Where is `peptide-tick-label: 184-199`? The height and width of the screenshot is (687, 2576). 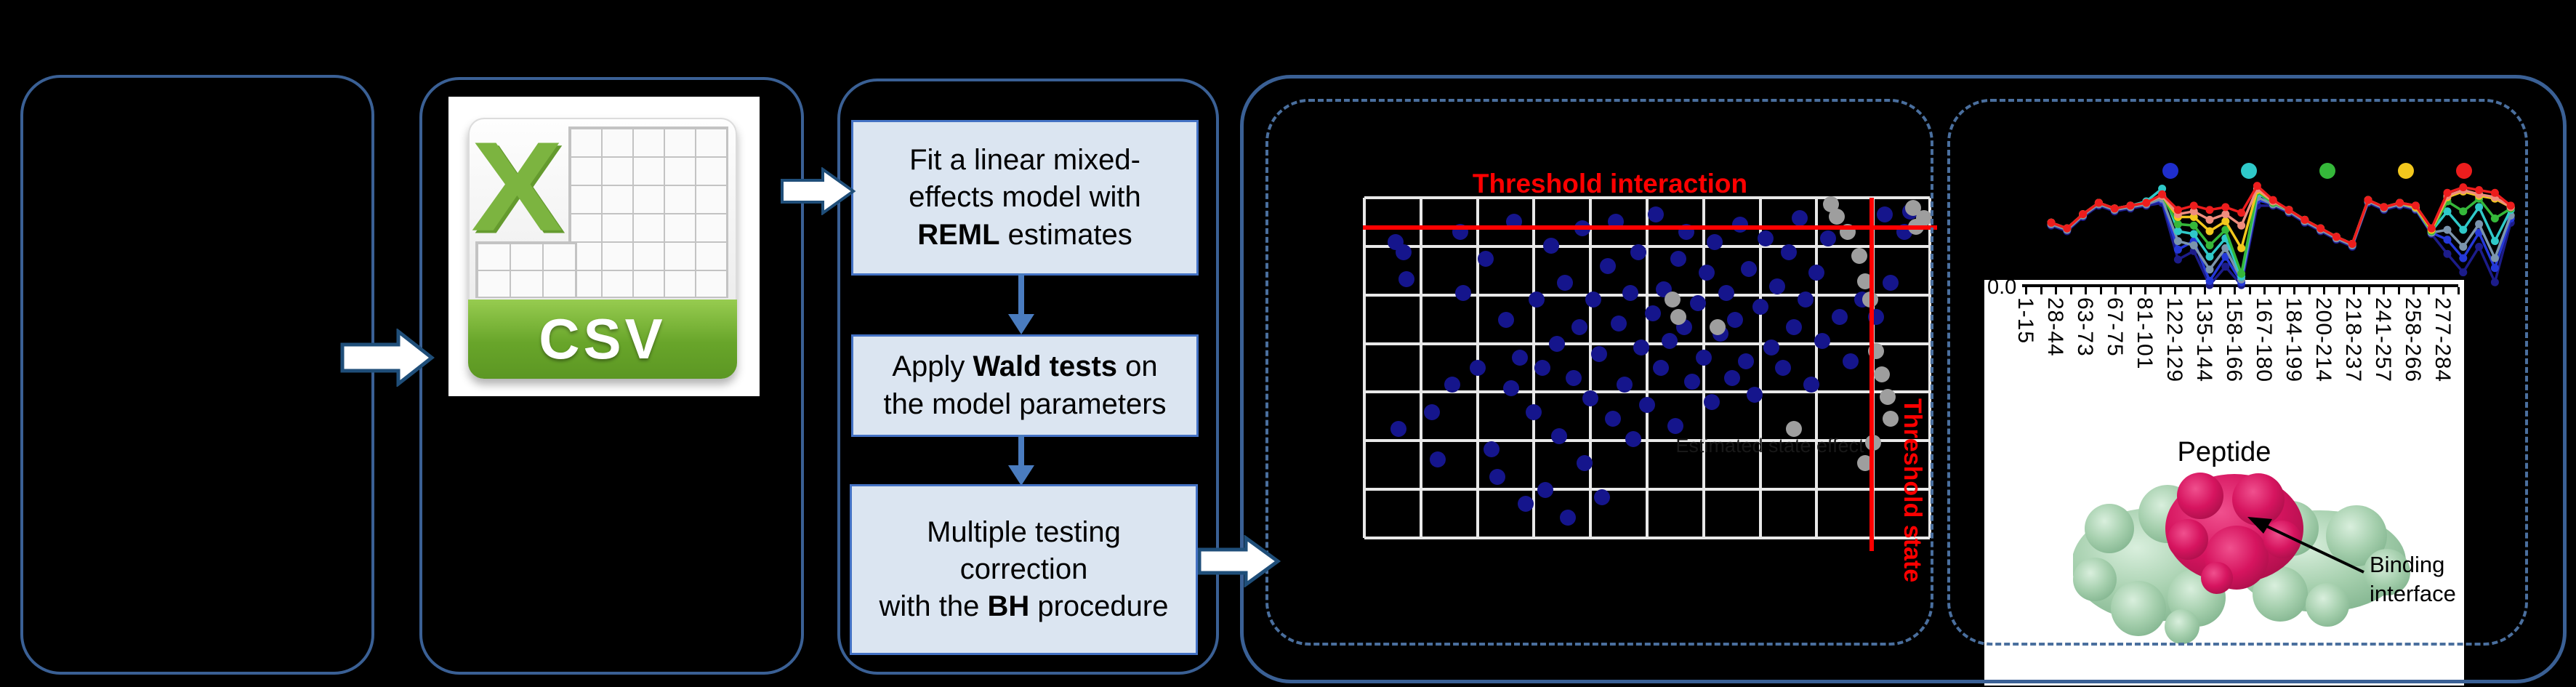
peptide-tick-label: 184-199 is located at coordinates (2294, 340).